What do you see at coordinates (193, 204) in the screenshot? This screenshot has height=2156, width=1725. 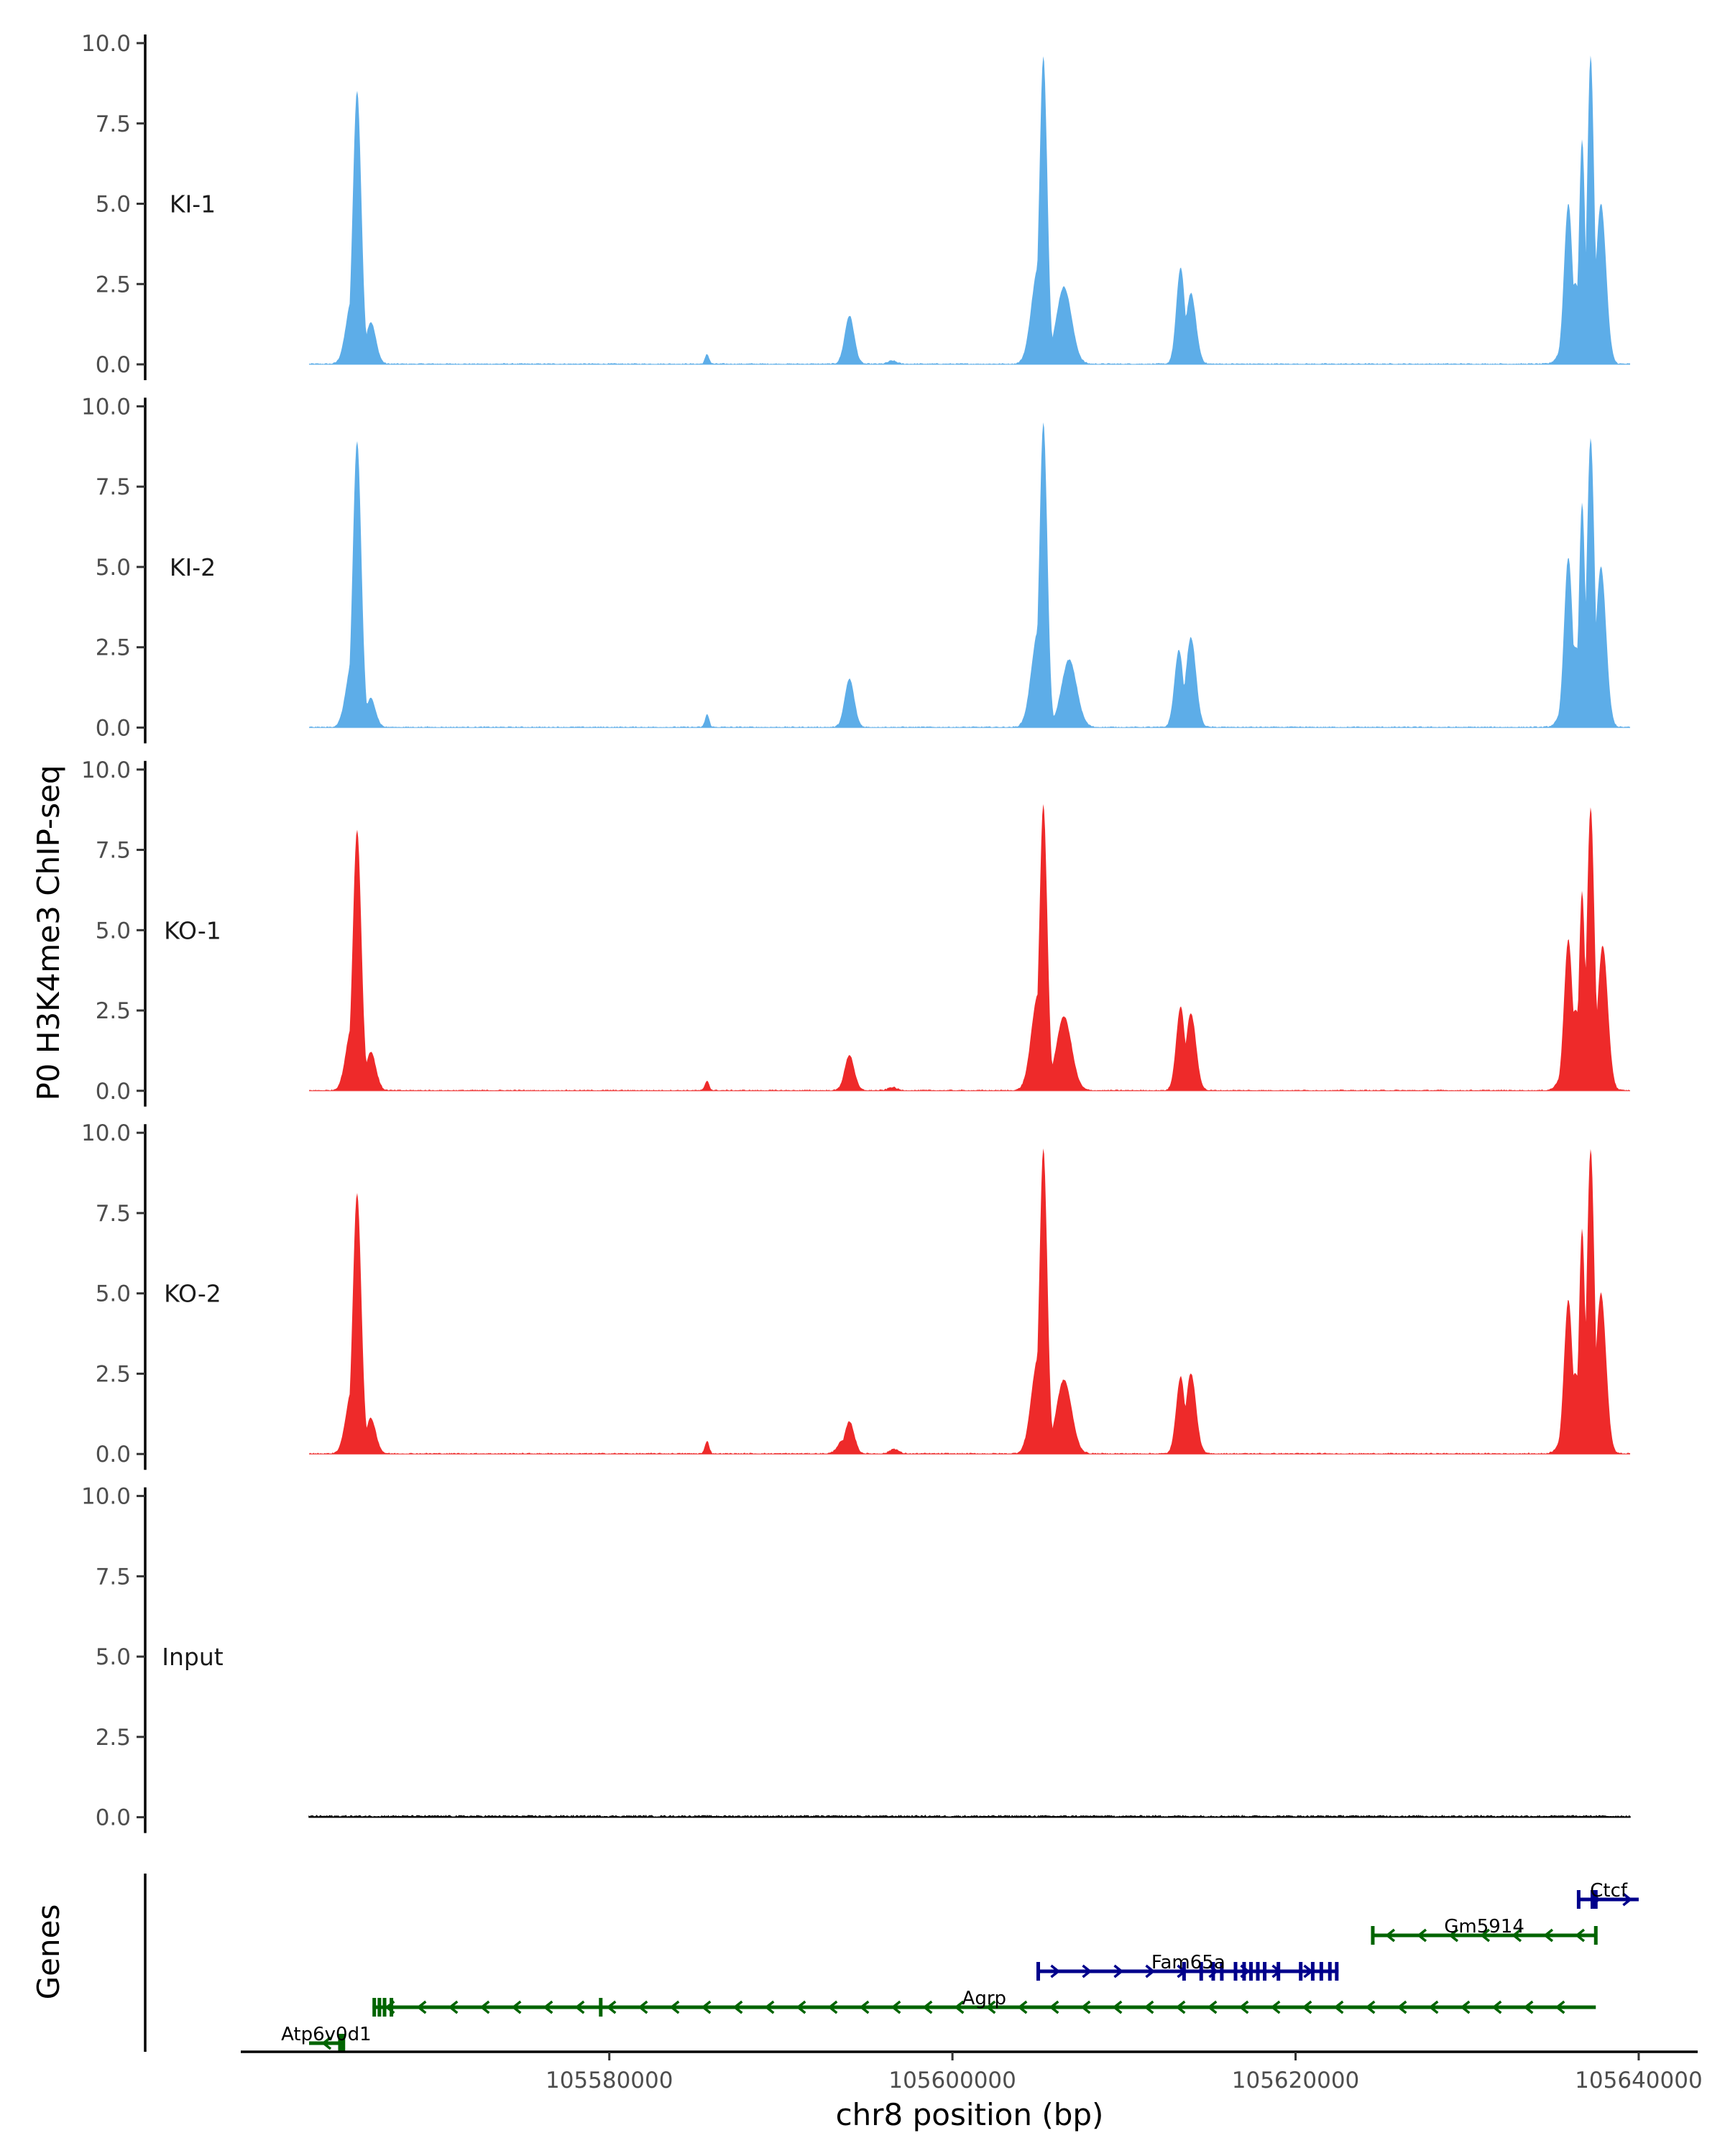 I see `track-label: KI-1` at bounding box center [193, 204].